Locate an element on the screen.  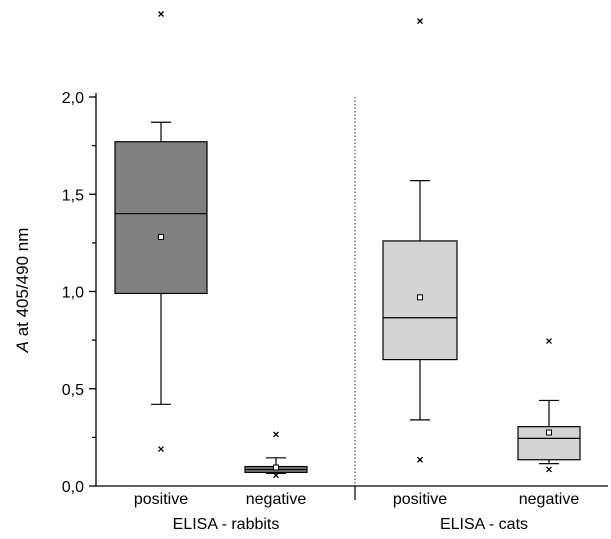
box-elisa-cats-positive is located at coordinates (420, 240).